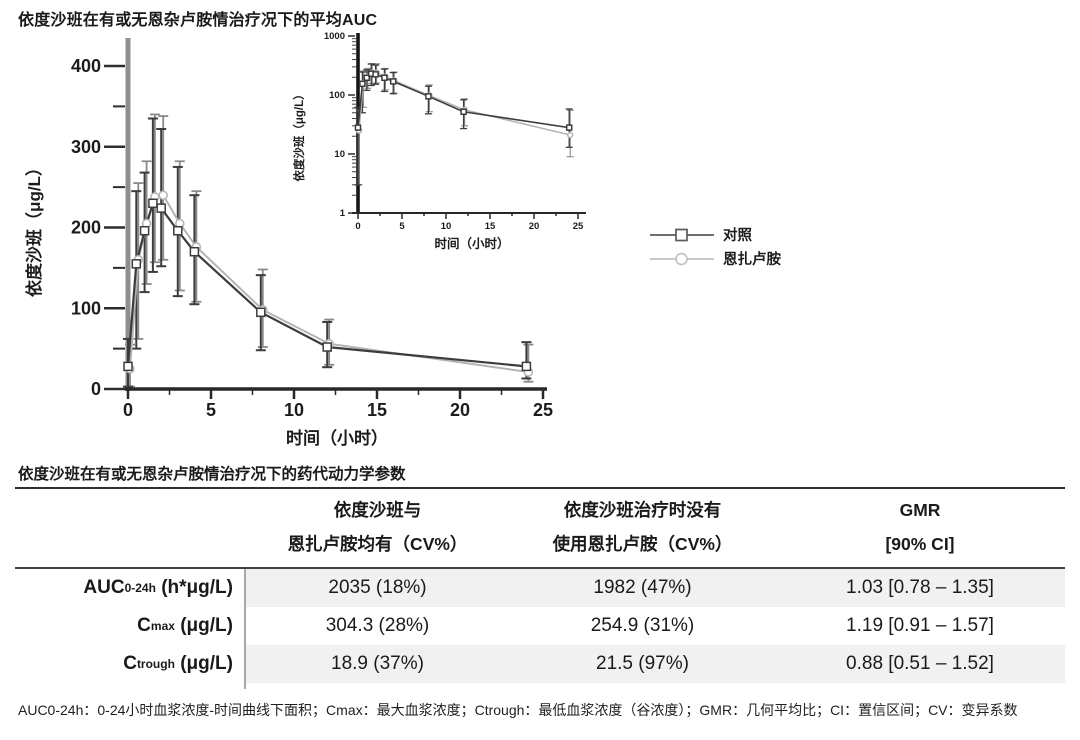  Describe the element at coordinates (681, 235) in the screenshot. I see `legend-square-marker-icon` at that location.